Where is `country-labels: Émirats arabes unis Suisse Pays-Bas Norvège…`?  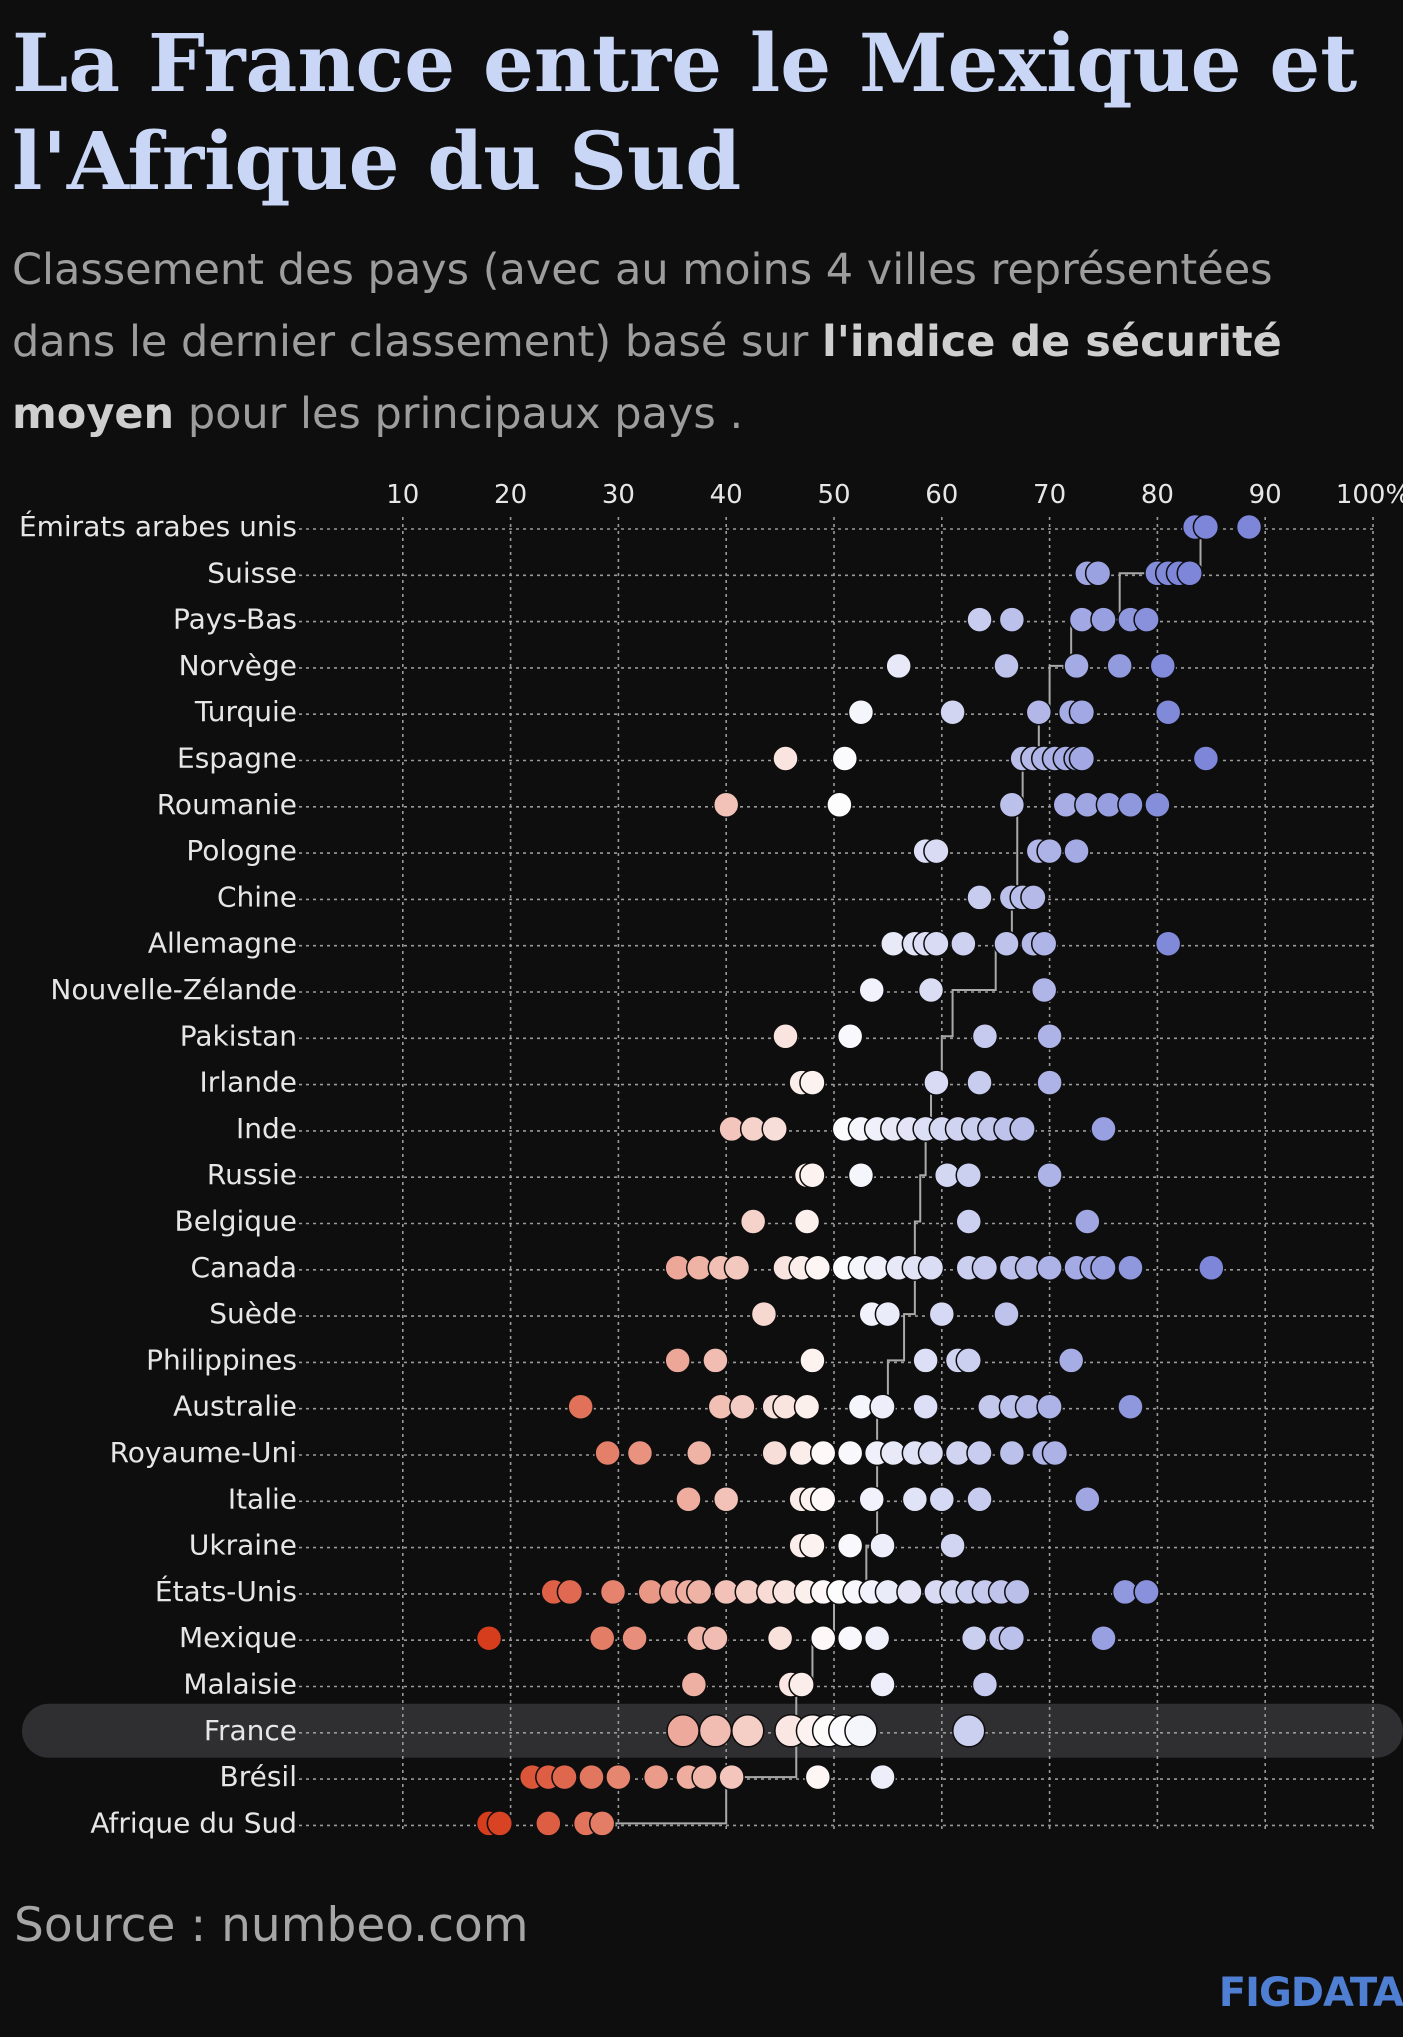
country-labels: Émirats arabes unis Suisse Pays-Bas Norvège… is located at coordinates (158, 1174).